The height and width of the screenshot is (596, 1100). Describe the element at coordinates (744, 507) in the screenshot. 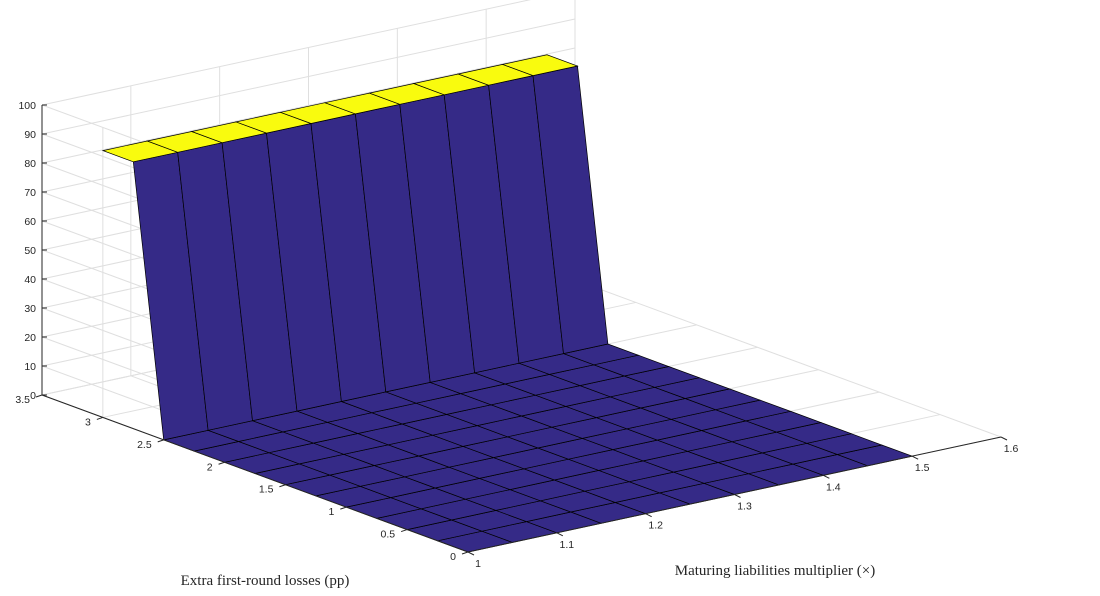

I see `x-tick-label: 1.3` at that location.